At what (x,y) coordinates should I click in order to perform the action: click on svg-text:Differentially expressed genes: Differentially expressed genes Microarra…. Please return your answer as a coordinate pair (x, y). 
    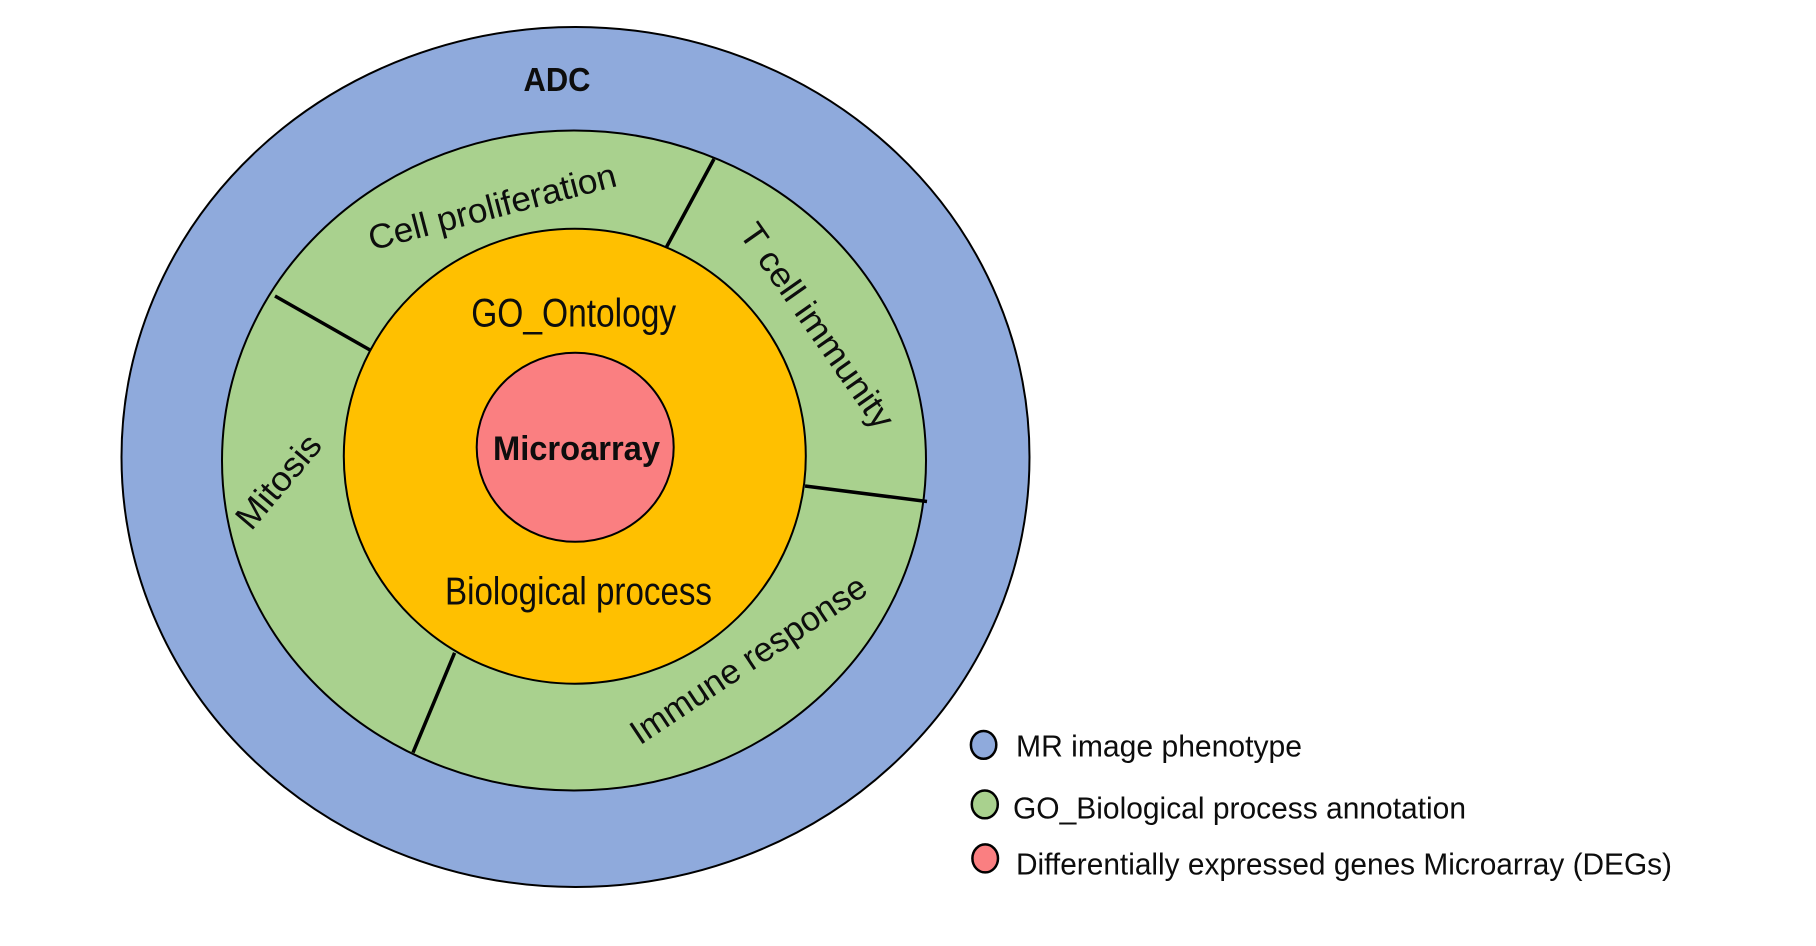
    Looking at the image, I should click on (1344, 864).